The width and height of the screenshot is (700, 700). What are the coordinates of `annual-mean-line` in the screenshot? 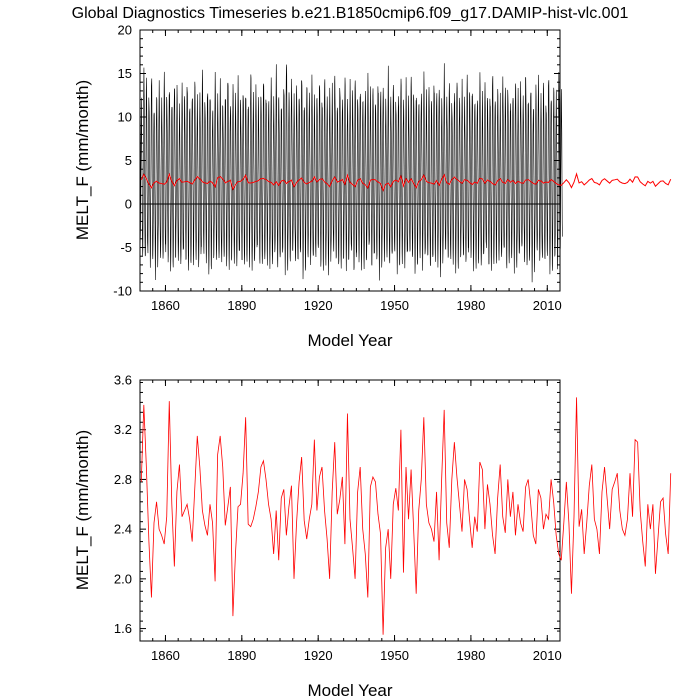 It's located at (406, 182).